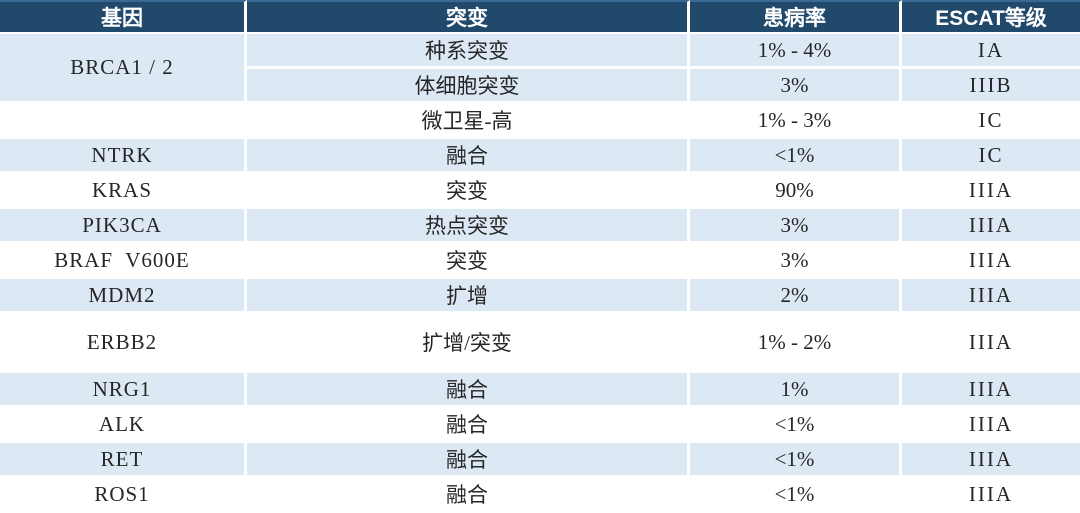  Describe the element at coordinates (123, 156) in the screenshot. I see `gene-cell: NTRK` at that location.